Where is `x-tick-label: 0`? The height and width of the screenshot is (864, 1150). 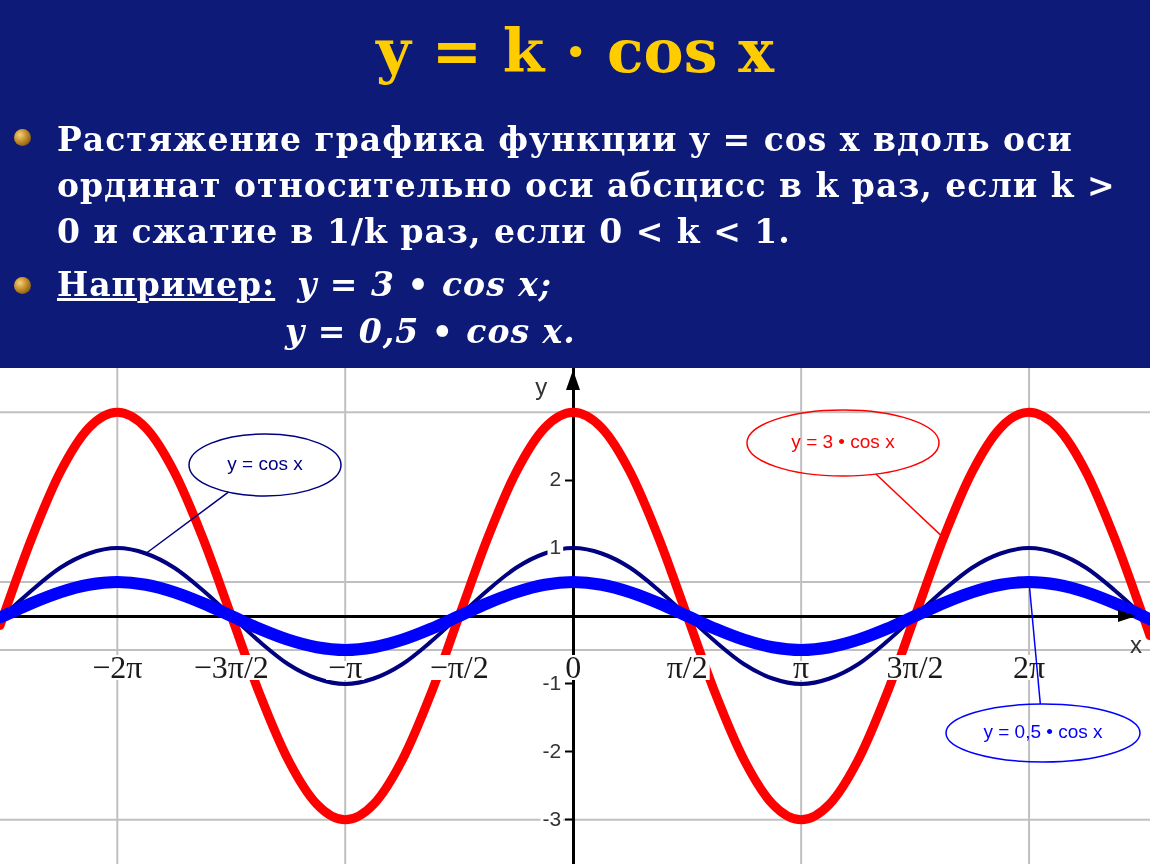
x-tick-label: 0 is located at coordinates (573, 667).